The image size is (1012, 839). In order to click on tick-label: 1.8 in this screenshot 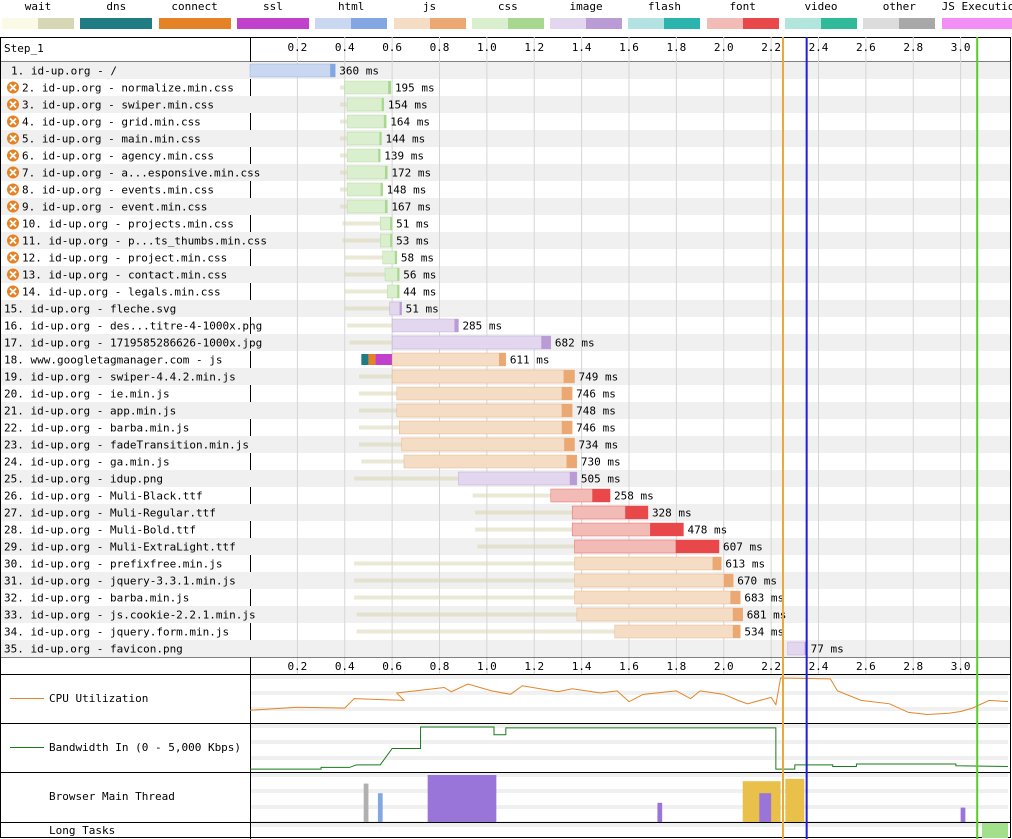, I will do `click(676, 666)`.